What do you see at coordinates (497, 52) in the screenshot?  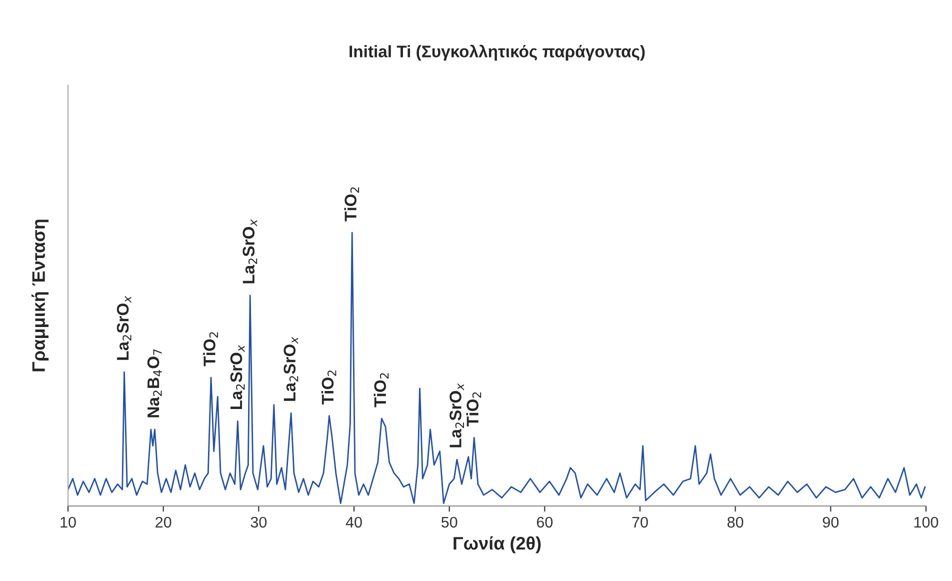 I see `chart-title: Initial Ti (Συγκολλητικός παράγοντας)` at bounding box center [497, 52].